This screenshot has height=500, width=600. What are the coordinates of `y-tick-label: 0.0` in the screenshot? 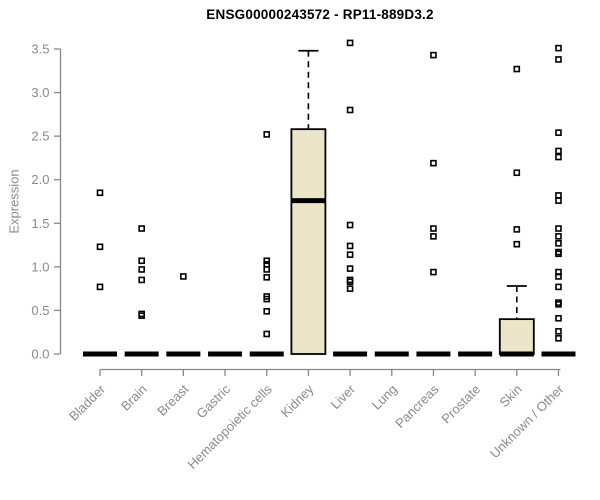 It's located at (40, 354).